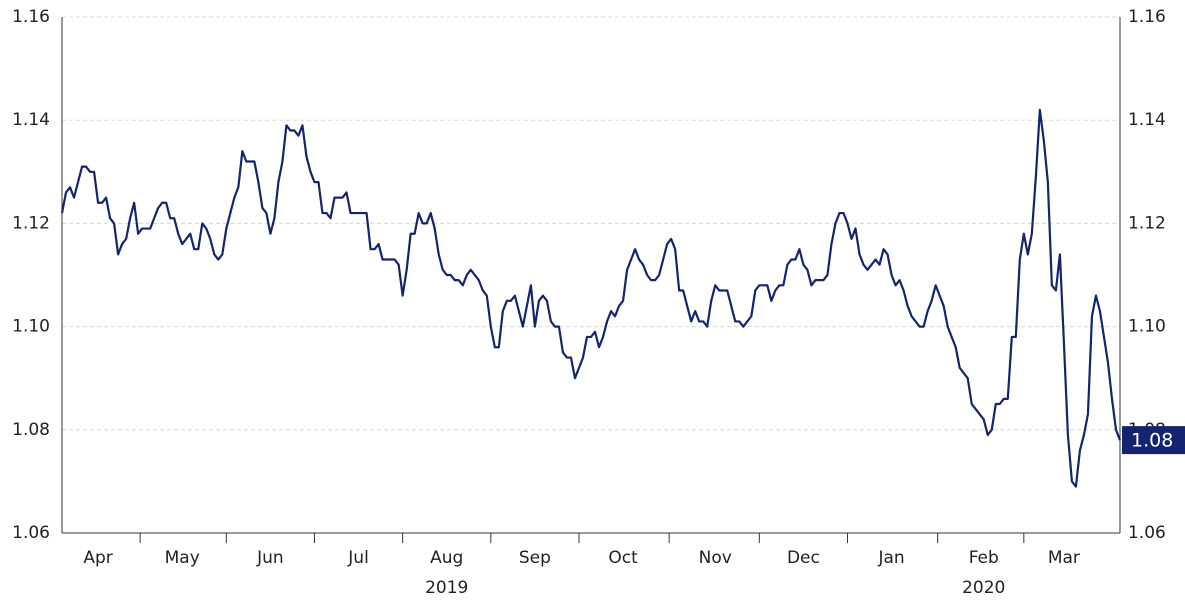  What do you see at coordinates (182, 558) in the screenshot?
I see `x-tick-label: May` at bounding box center [182, 558].